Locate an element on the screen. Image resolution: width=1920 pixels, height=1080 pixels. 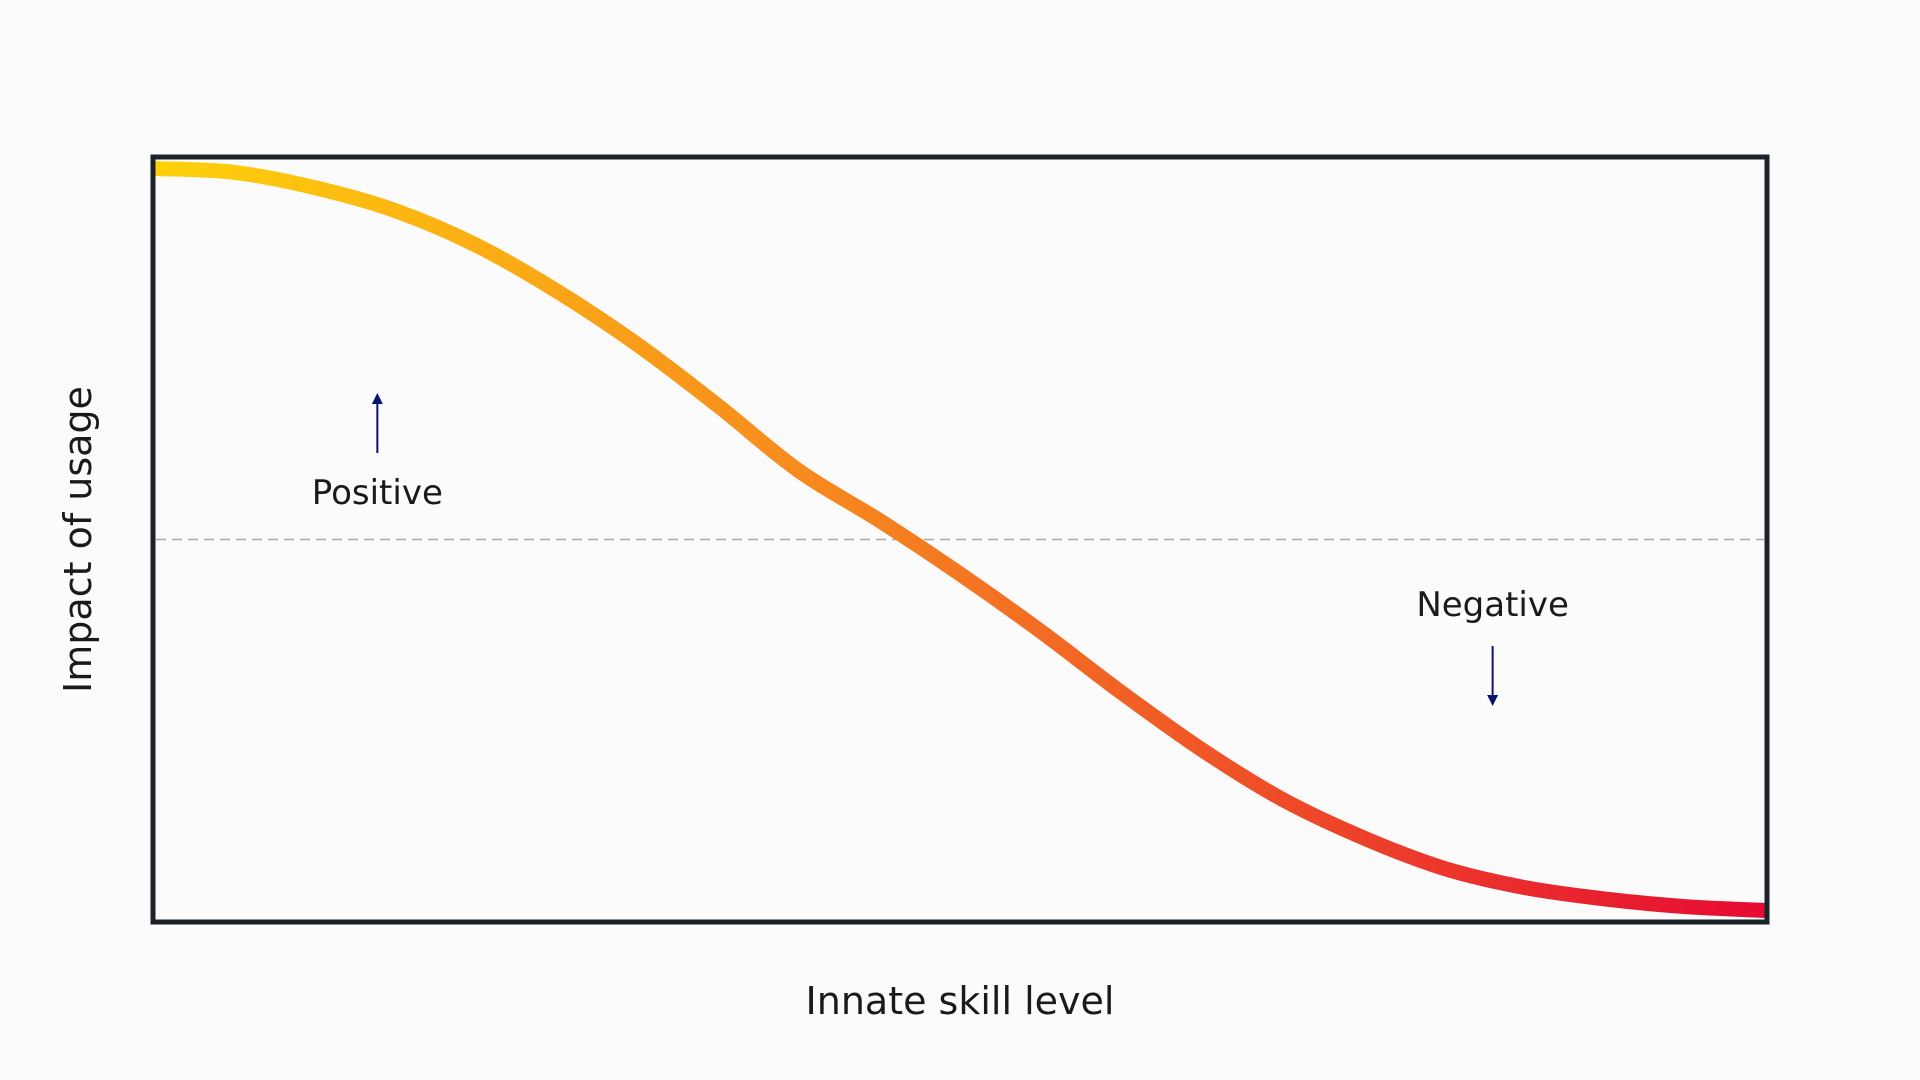
x-axis-label: Innate skill level is located at coordinates (960, 1001).